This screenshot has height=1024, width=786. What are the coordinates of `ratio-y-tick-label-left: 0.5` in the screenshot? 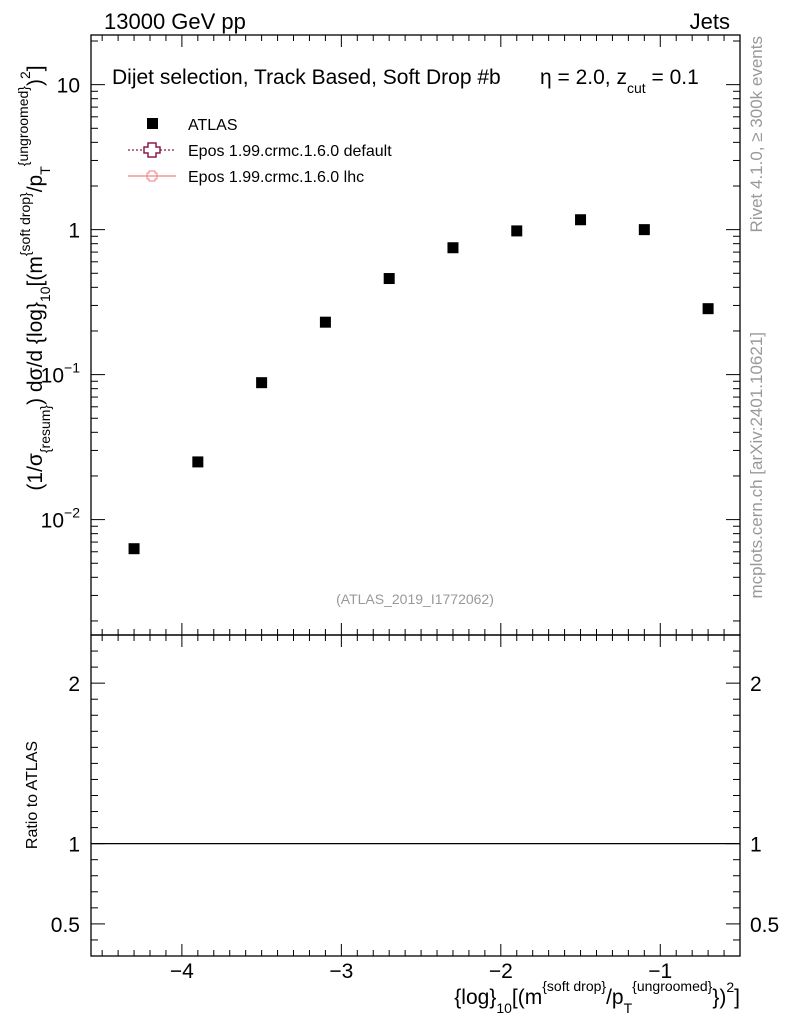 It's located at (65, 925).